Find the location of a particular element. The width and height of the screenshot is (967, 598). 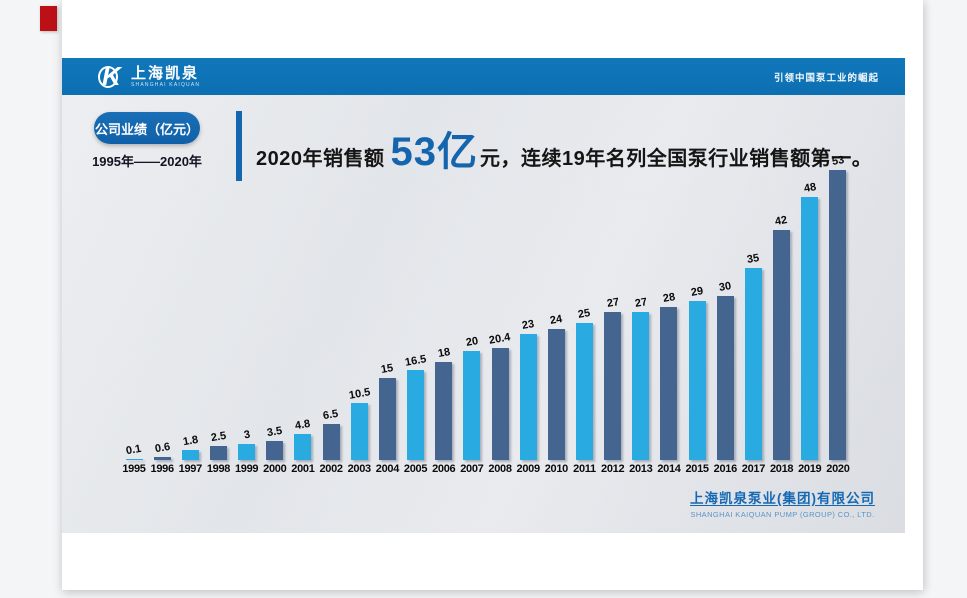

bar-value-label: 30 is located at coordinates (725, 287).